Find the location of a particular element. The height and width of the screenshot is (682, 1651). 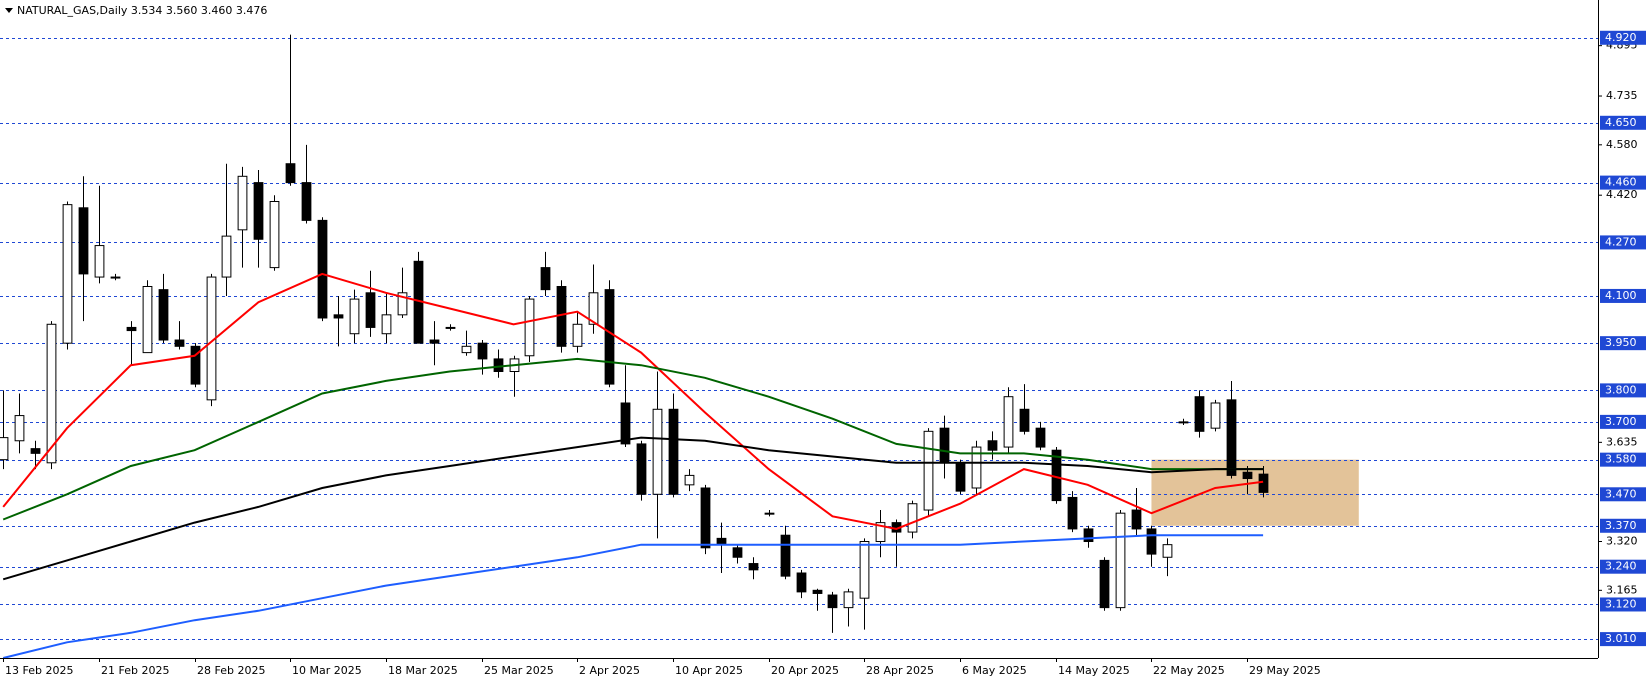

level-label: 3.470 is located at coordinates (1621, 493).